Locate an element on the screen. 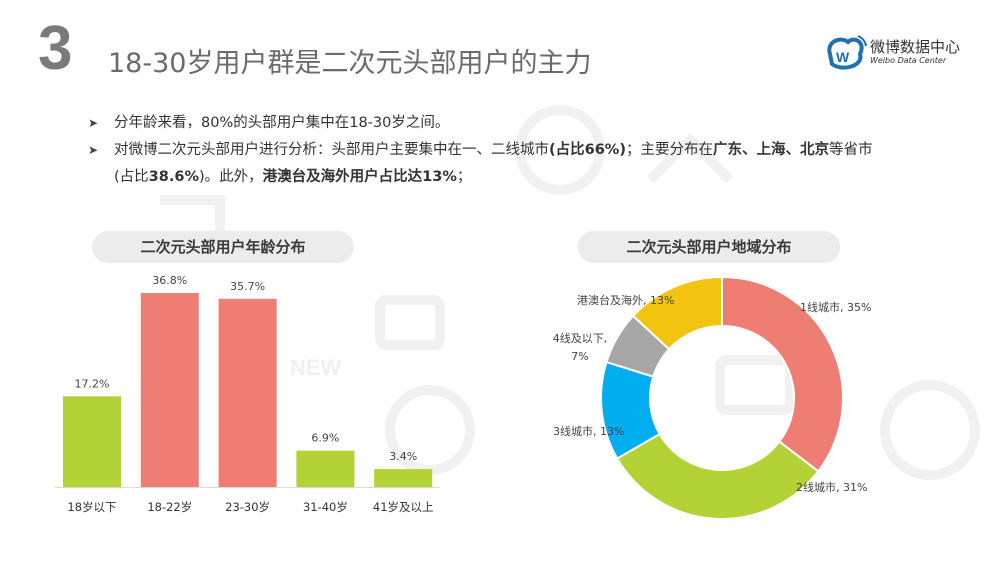 This screenshot has width=1000, height=563. logo-text-en: Weibo Data Center is located at coordinates (908, 60).